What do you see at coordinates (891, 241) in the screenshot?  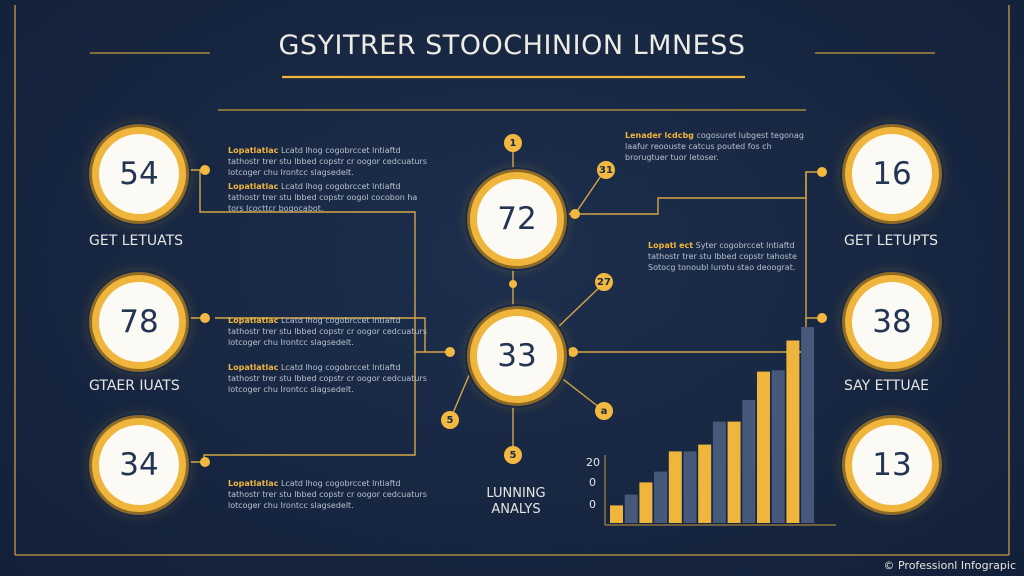 I see `caption-right-top: GET LETUPTS` at bounding box center [891, 241].